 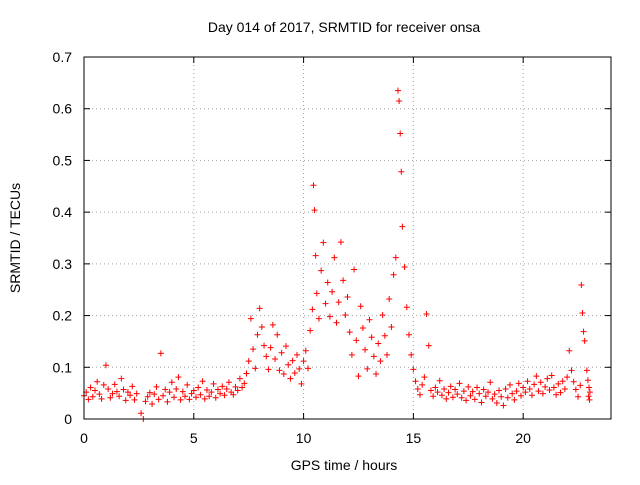 What do you see at coordinates (63, 212) in the screenshot?
I see `y-tick-label: 0.4` at bounding box center [63, 212].